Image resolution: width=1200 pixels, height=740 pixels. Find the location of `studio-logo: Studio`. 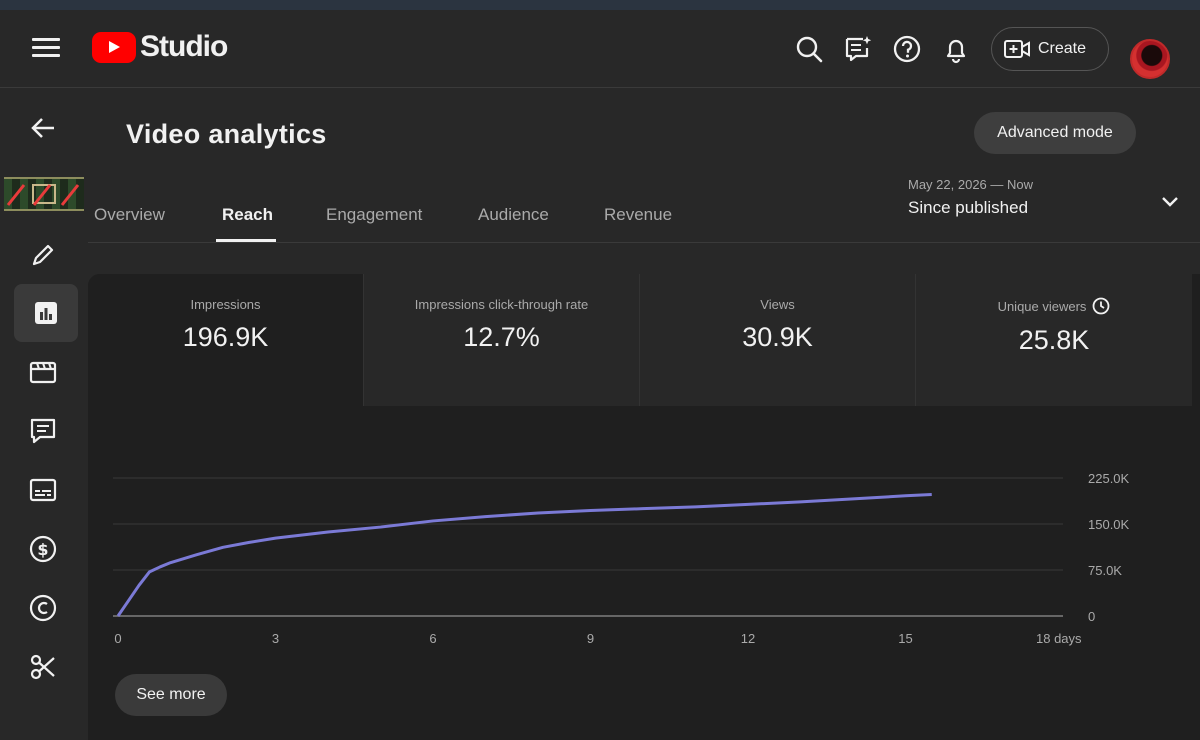

studio-logo: Studio is located at coordinates (160, 47).